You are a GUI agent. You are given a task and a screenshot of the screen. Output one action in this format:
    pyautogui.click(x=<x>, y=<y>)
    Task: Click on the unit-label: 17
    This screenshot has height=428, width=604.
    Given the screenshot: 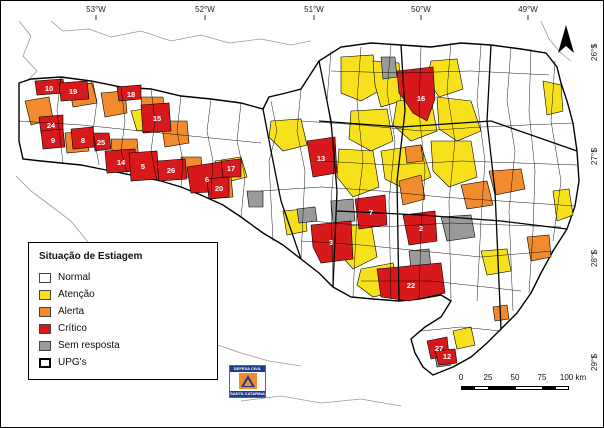 What is the action you would take?
    pyautogui.click(x=231, y=168)
    